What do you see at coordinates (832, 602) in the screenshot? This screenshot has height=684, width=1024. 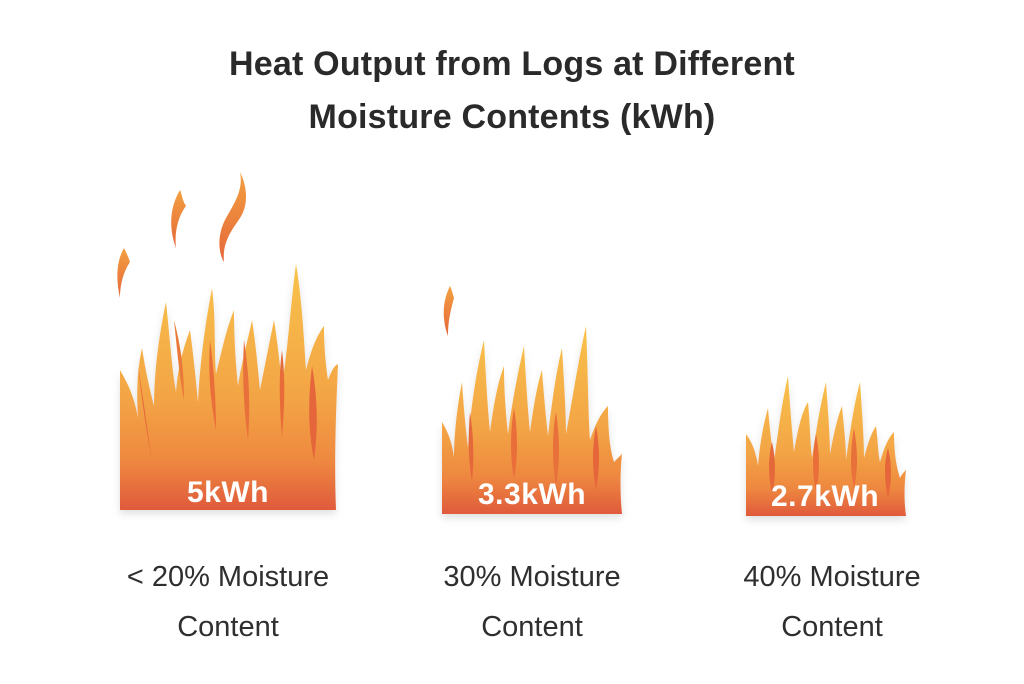 I see `category-label-40: 40% Moisture Content` at bounding box center [832, 602].